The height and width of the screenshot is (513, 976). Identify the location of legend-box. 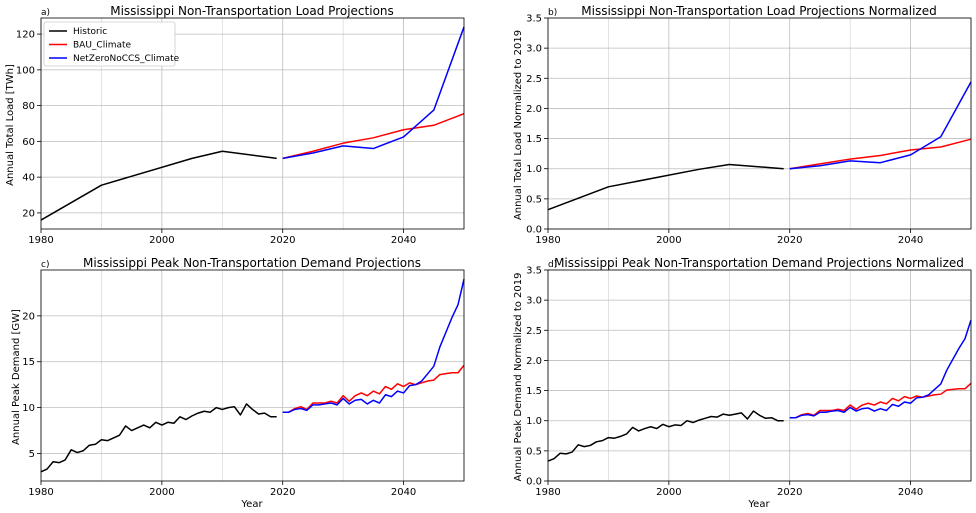
(109, 44).